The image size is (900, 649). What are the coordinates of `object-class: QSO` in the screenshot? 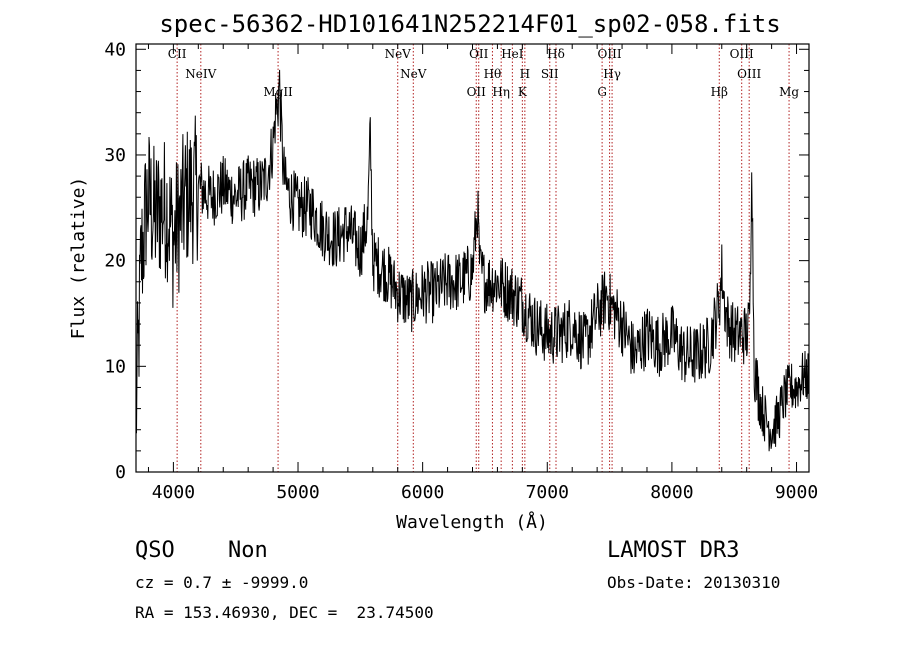 It's located at (155, 550).